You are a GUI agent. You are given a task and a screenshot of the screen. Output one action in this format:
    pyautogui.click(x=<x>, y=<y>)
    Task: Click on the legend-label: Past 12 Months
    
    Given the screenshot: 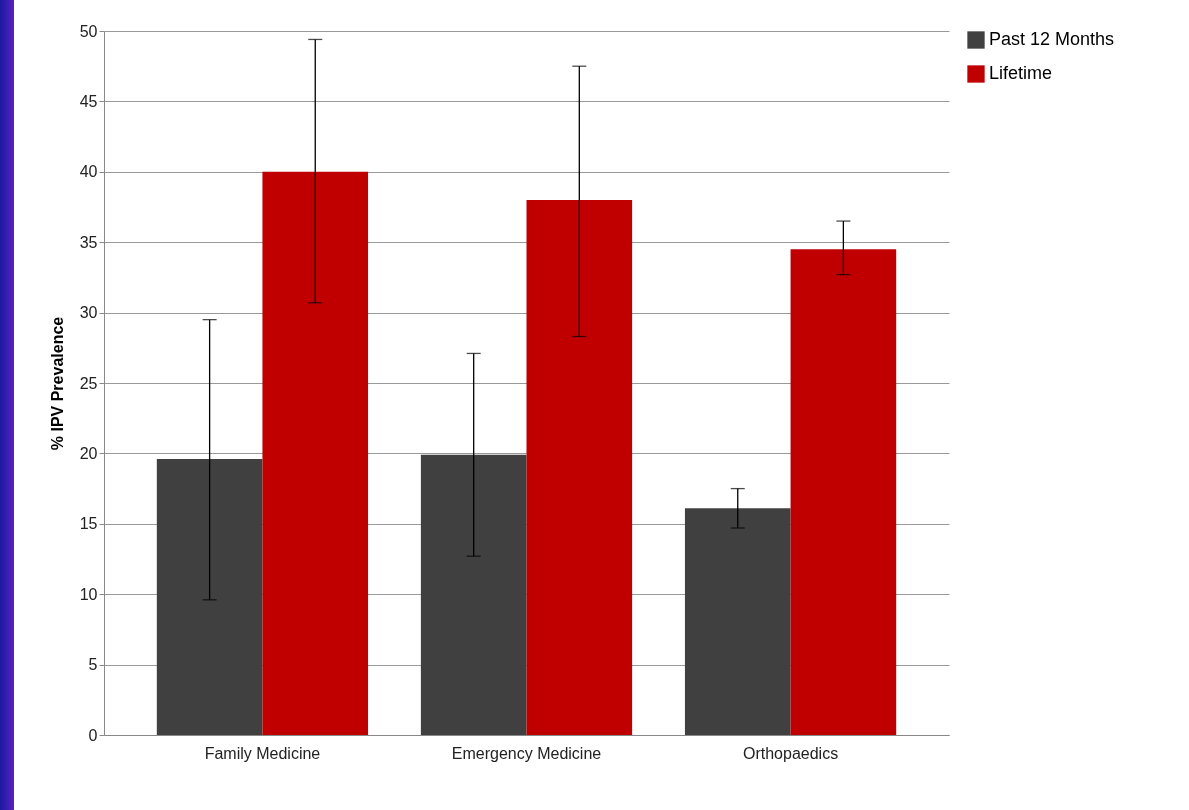 What is the action you would take?
    pyautogui.click(x=1052, y=39)
    